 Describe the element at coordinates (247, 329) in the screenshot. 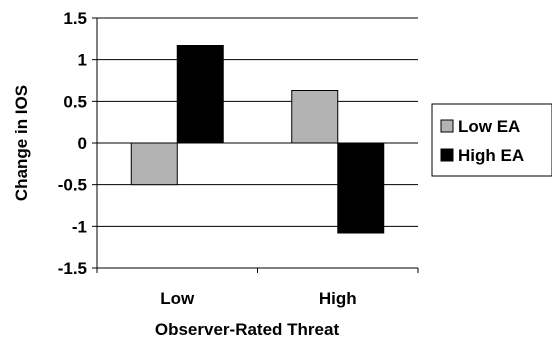

I see `x-axis-title: Observer-Rated Threat` at that location.